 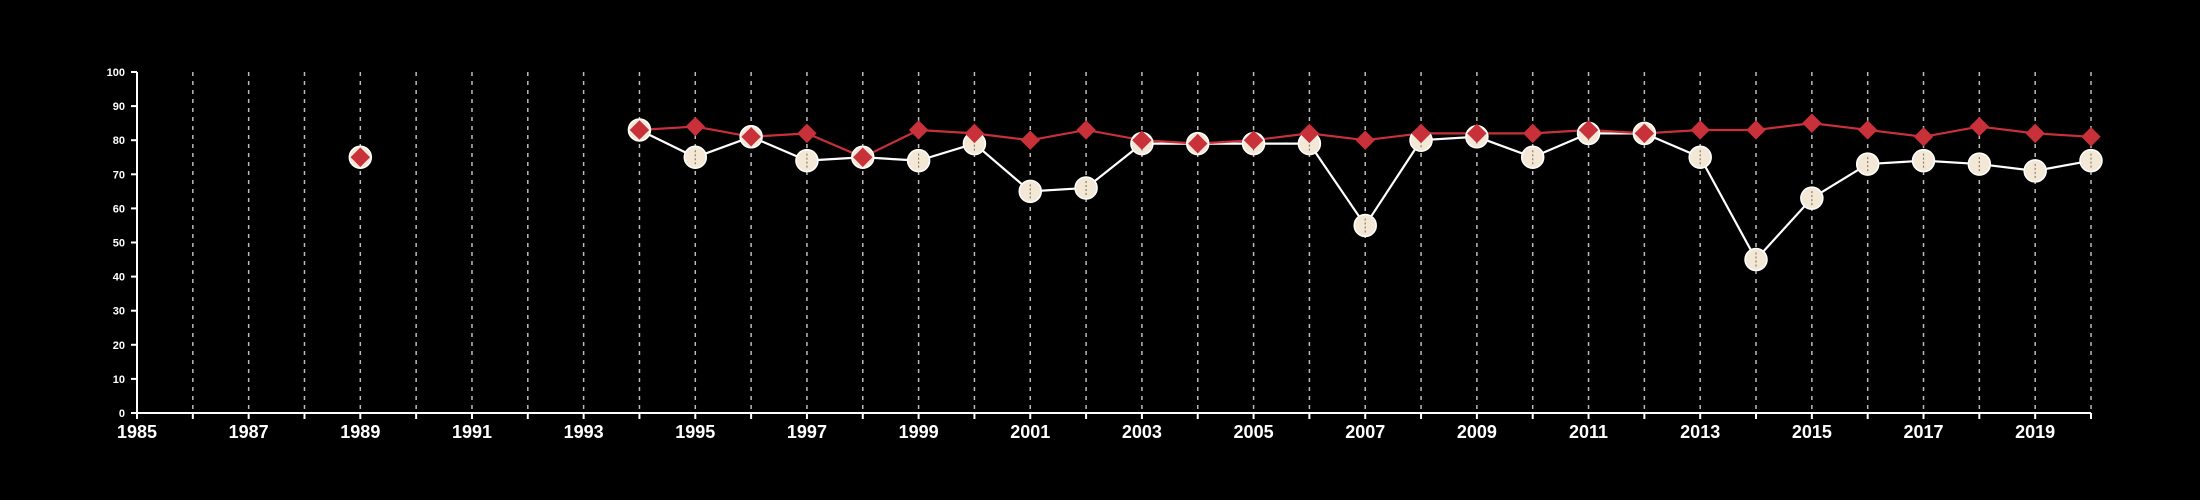 What do you see at coordinates (974, 133) in the screenshot?
I see `series-b-point-2000` at bounding box center [974, 133].